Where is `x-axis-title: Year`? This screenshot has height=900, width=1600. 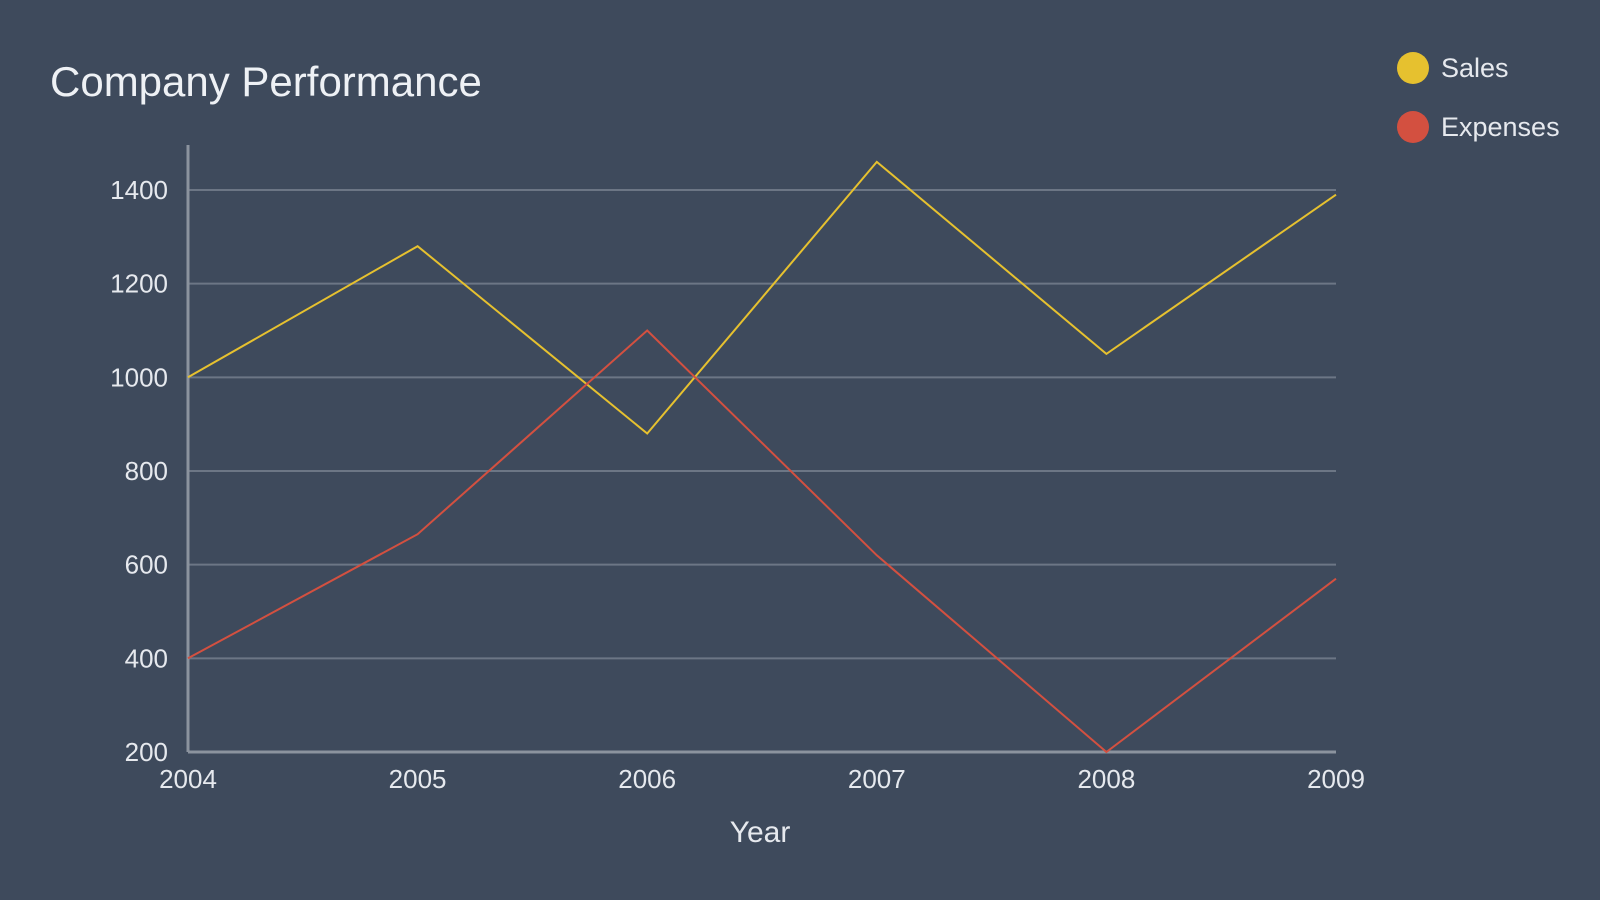 x-axis-title: Year is located at coordinates (760, 832).